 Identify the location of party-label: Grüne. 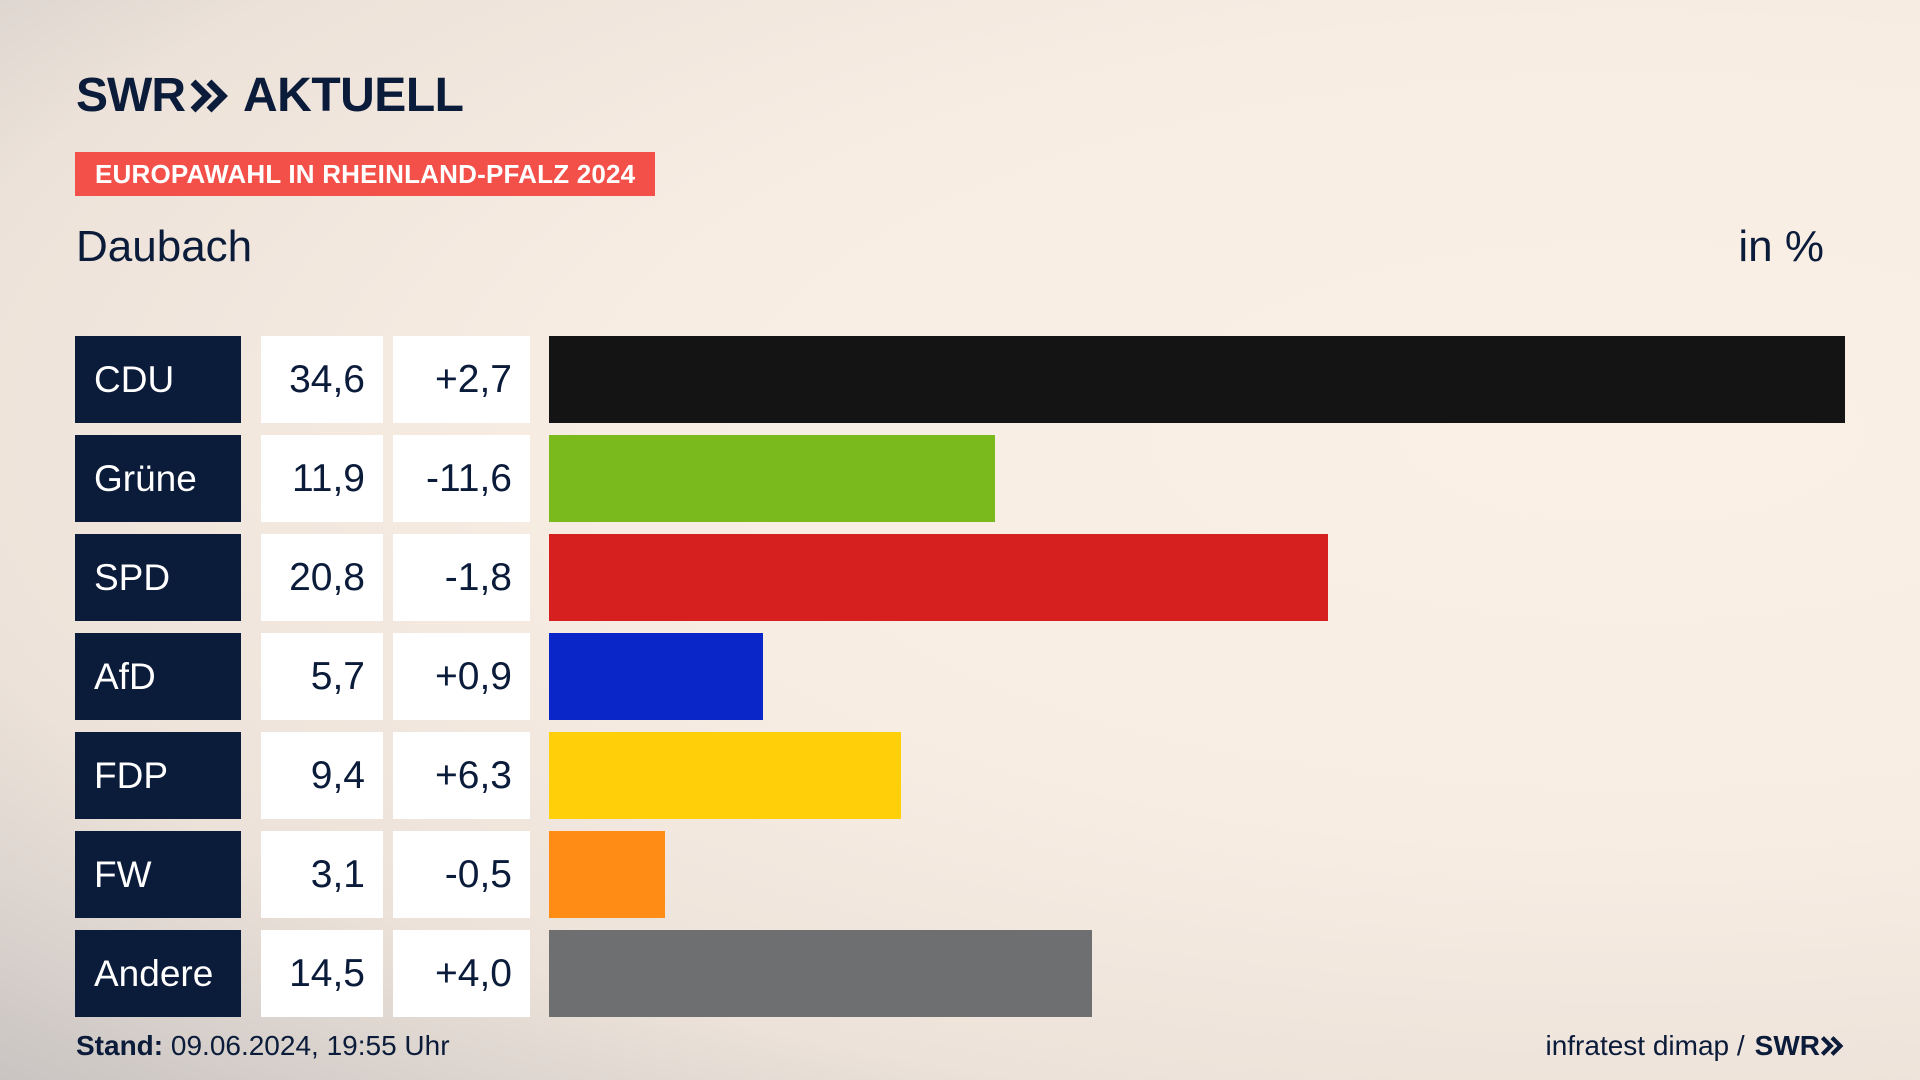
(158, 478).